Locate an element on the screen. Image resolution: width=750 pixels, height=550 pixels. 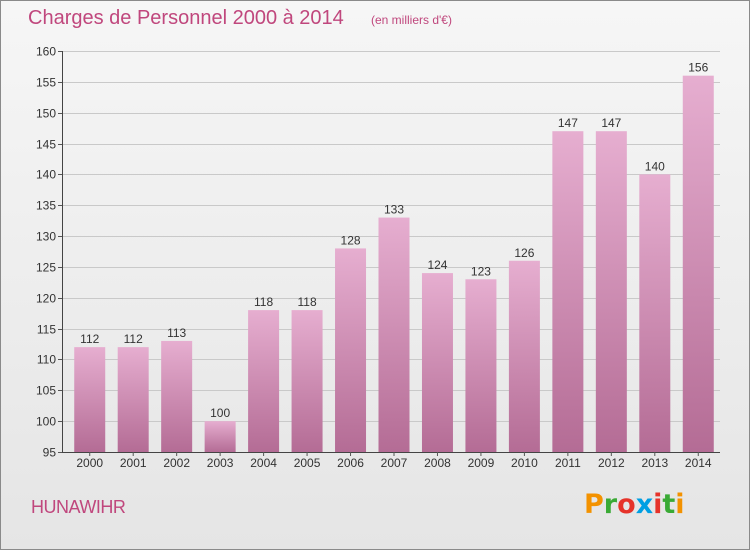
logo-letter: t is located at coordinates (669, 504).